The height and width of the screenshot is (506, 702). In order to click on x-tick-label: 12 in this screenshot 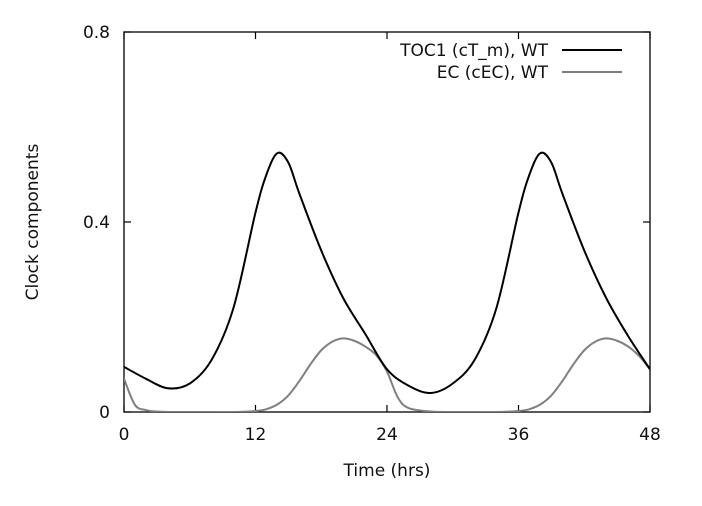, I will do `click(256, 435)`.